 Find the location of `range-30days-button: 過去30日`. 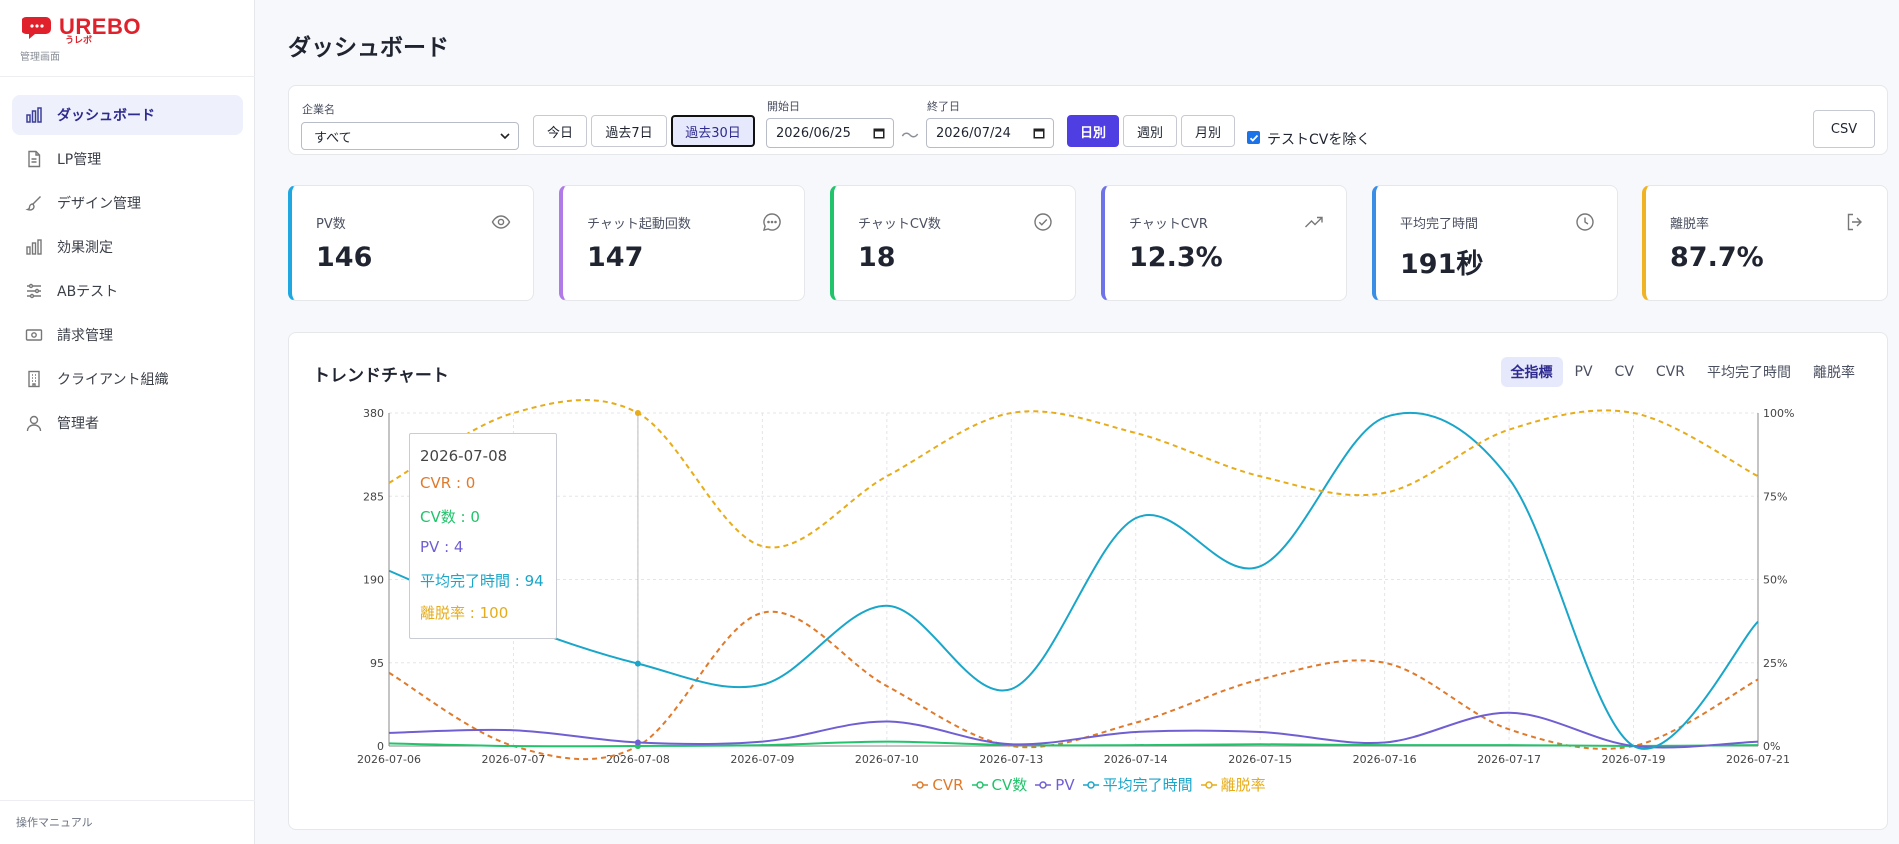

range-30days-button: 過去30日 is located at coordinates (713, 131).